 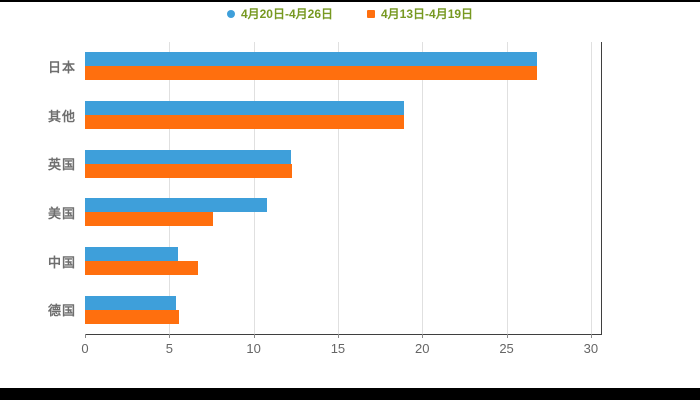 What do you see at coordinates (61, 165) in the screenshot?
I see `category-label: 英国` at bounding box center [61, 165].